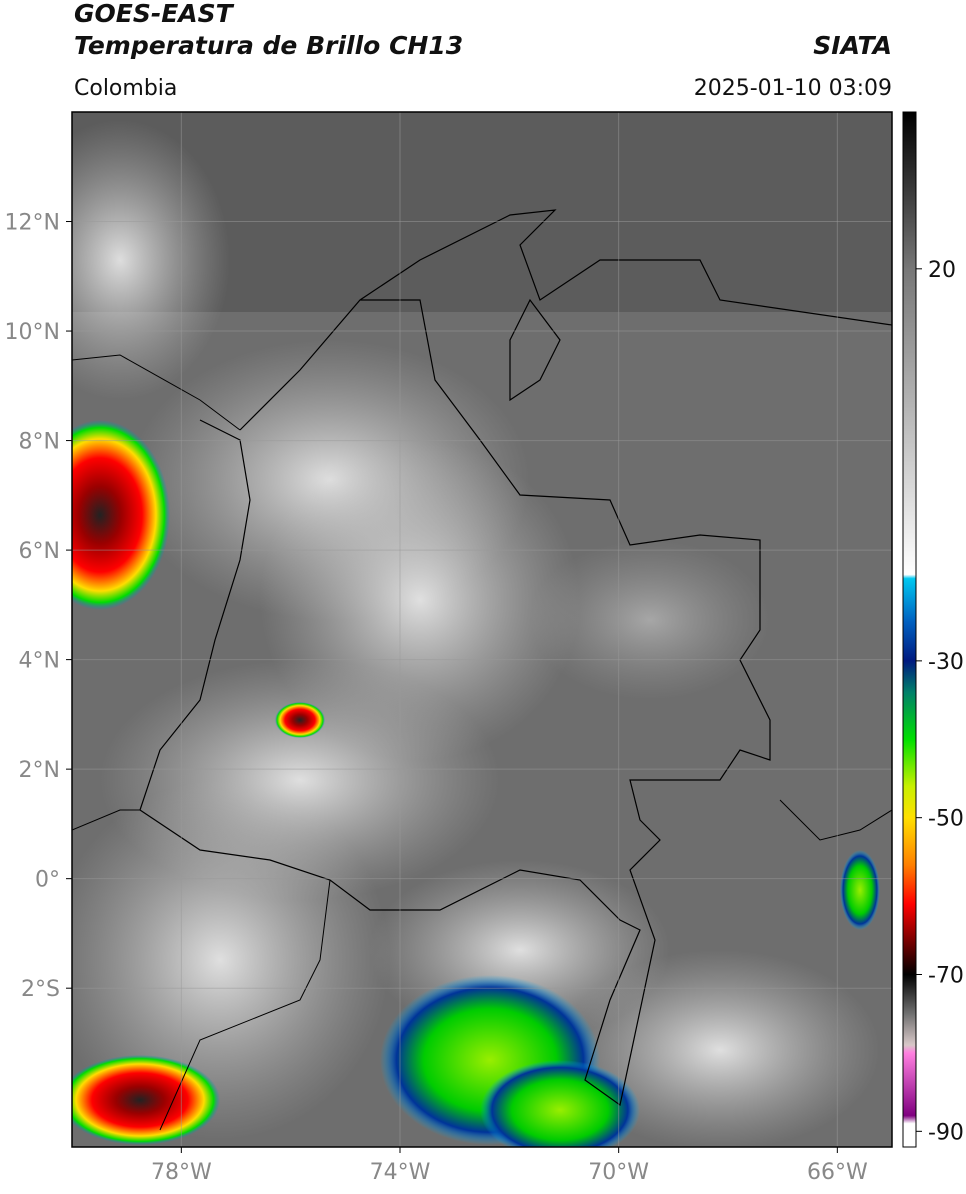  What do you see at coordinates (268, 45) in the screenshot?
I see `subtitle: Temperatura de Brillo CH13` at bounding box center [268, 45].